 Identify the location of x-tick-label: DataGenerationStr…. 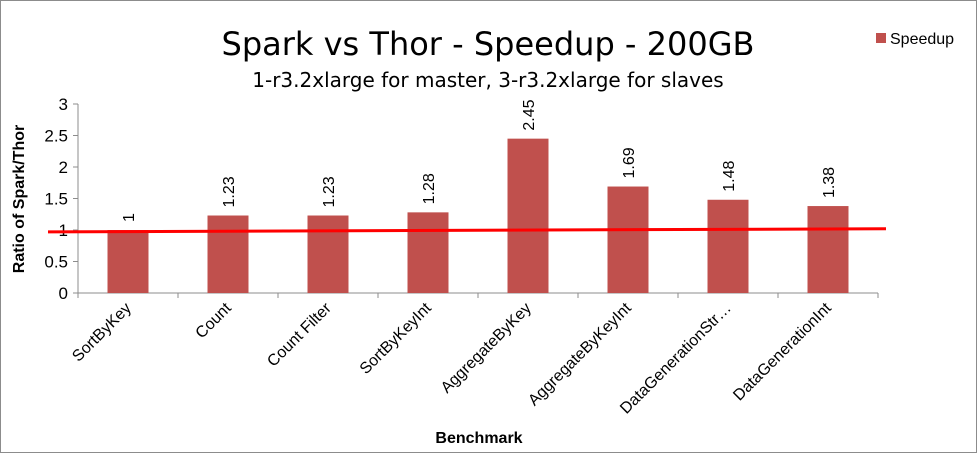
(676, 359).